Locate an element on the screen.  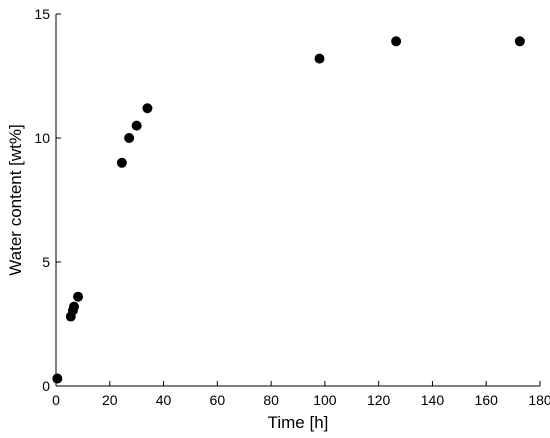
y-axis-label: Water content [wt%] is located at coordinates (15, 199).